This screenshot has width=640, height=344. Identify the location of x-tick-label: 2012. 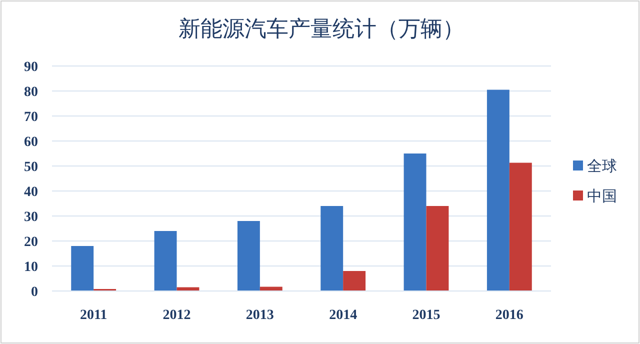
(176, 315).